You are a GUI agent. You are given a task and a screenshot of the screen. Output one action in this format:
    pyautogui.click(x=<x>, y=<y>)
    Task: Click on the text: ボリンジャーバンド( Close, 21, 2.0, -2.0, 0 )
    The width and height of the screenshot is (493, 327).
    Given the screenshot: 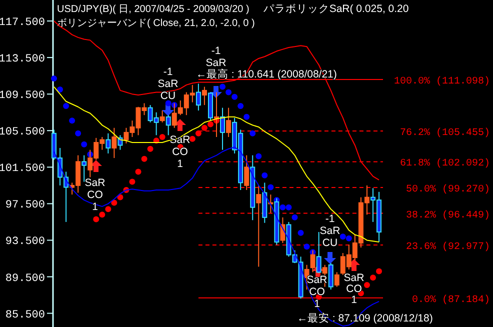 What is the action you would take?
    pyautogui.click(x=156, y=23)
    